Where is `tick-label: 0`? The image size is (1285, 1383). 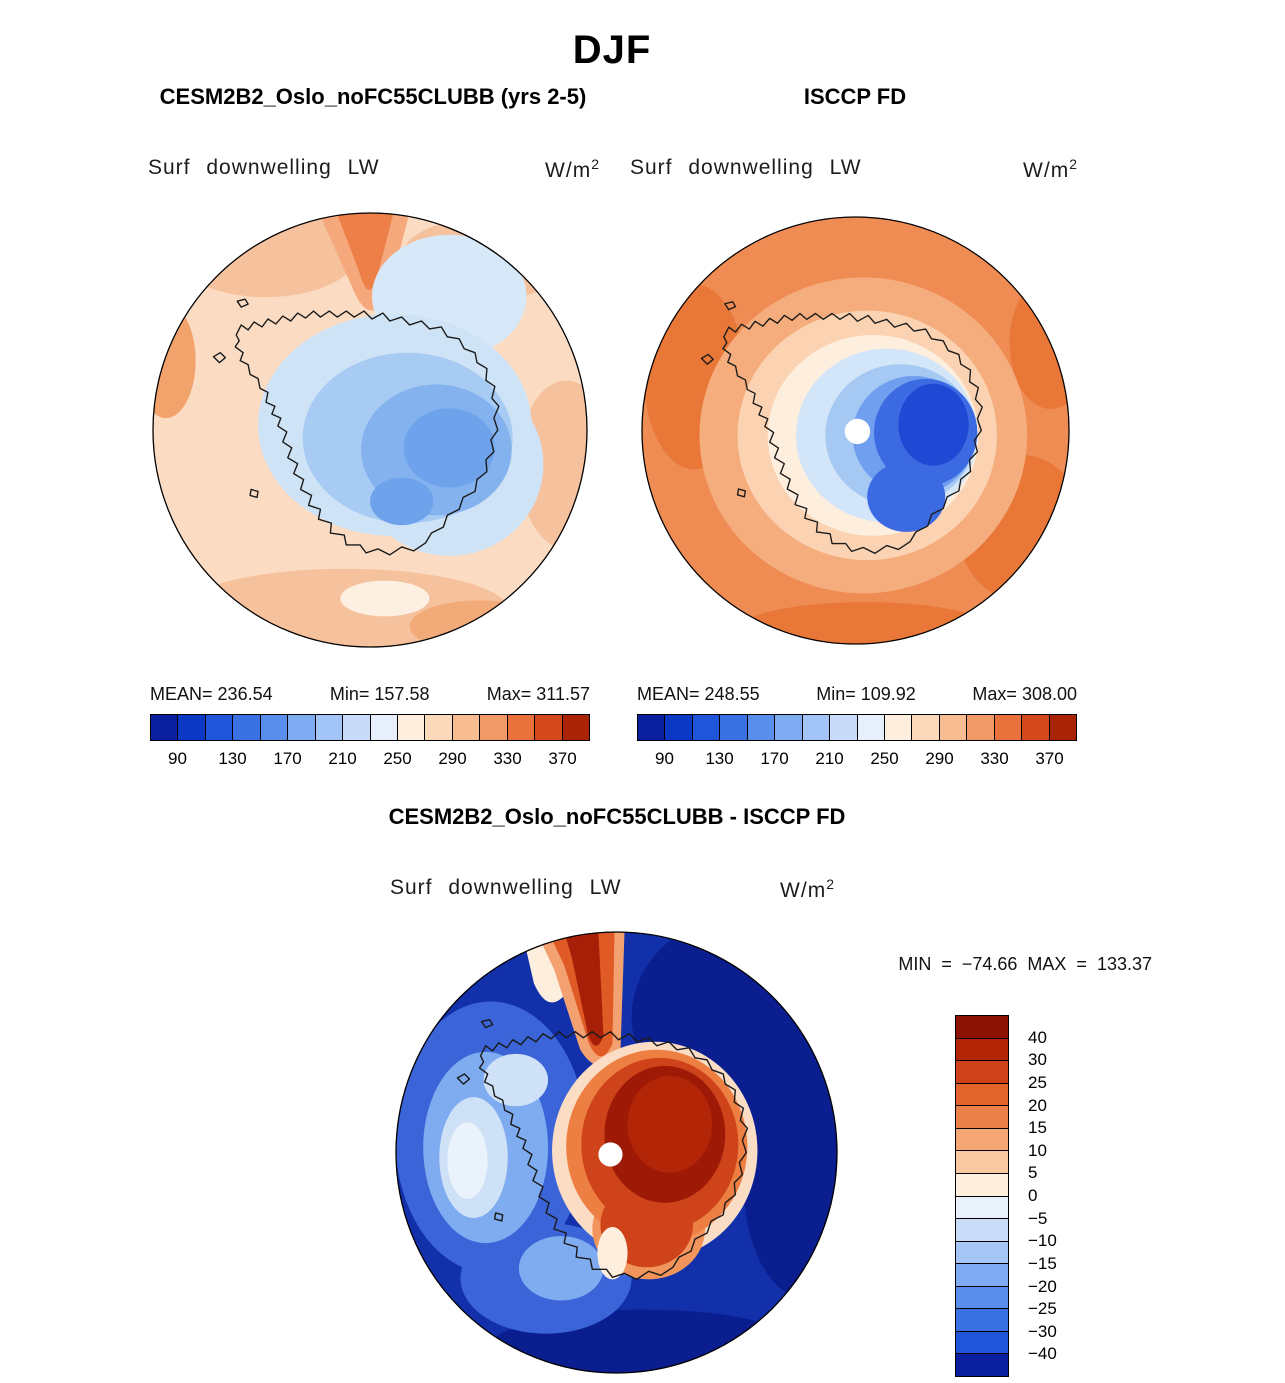
tick-label: 0 is located at coordinates (1033, 1195).